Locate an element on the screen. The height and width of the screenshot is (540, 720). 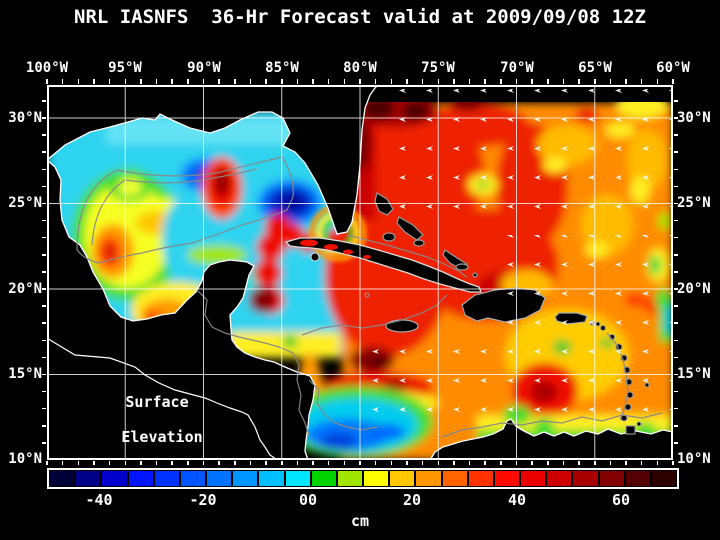
lon-label-100w: 100°W is located at coordinates (47, 68).